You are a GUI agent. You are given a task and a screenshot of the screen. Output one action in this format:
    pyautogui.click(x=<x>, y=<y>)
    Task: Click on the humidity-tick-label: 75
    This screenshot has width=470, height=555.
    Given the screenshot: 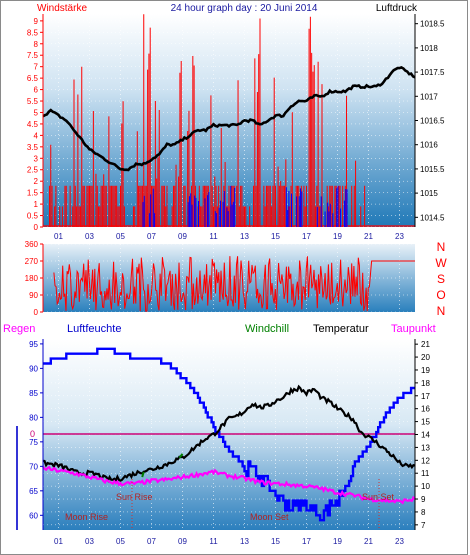 What is the action you would take?
    pyautogui.click(x=33, y=442)
    